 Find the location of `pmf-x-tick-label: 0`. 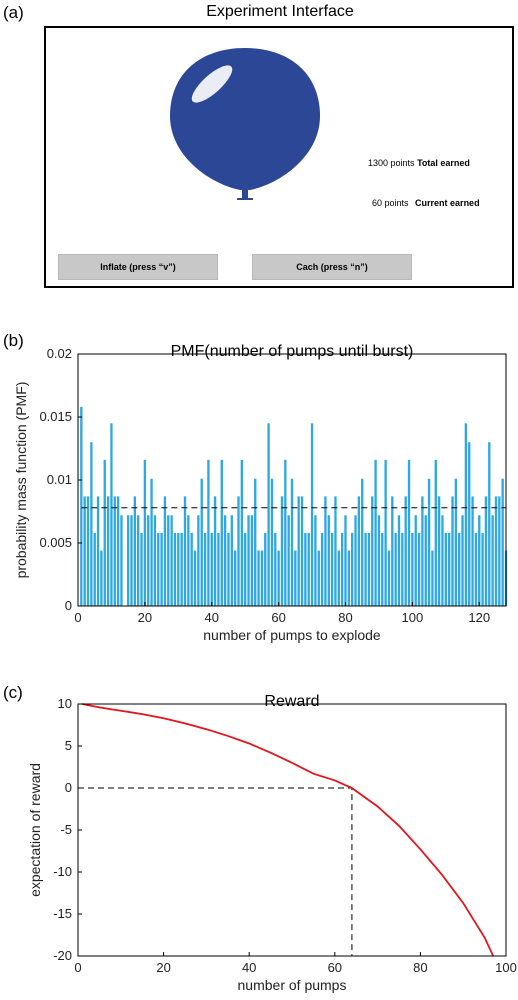

pmf-x-tick-label: 0 is located at coordinates (77, 617).